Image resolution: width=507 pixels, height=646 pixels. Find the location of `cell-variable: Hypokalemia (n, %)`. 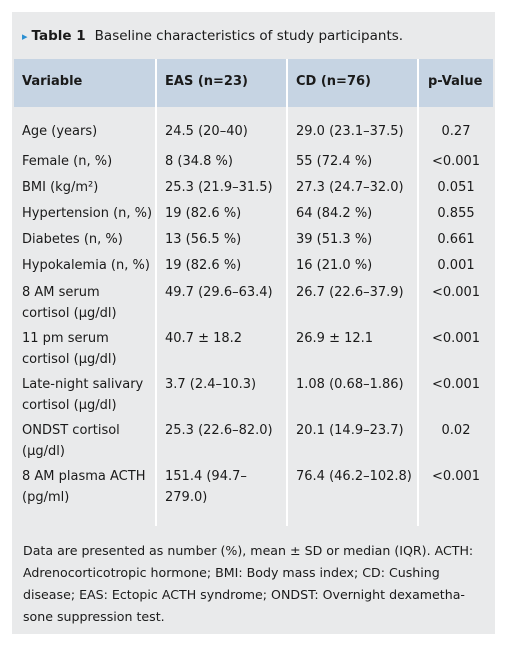

cell-variable: Hypokalemia (n, %) is located at coordinates (86, 265).